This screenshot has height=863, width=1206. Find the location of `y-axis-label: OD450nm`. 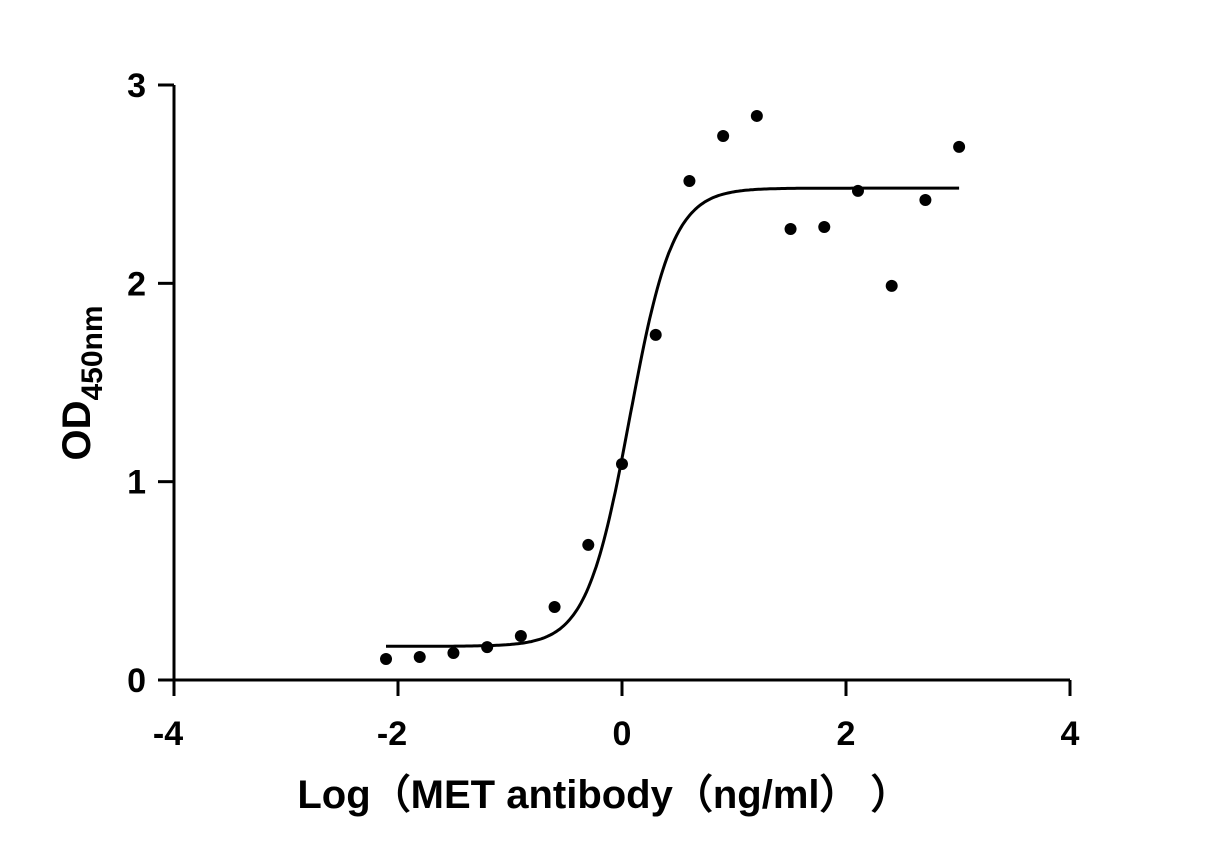

y-axis-label: OD450nm is located at coordinates (82, 382).